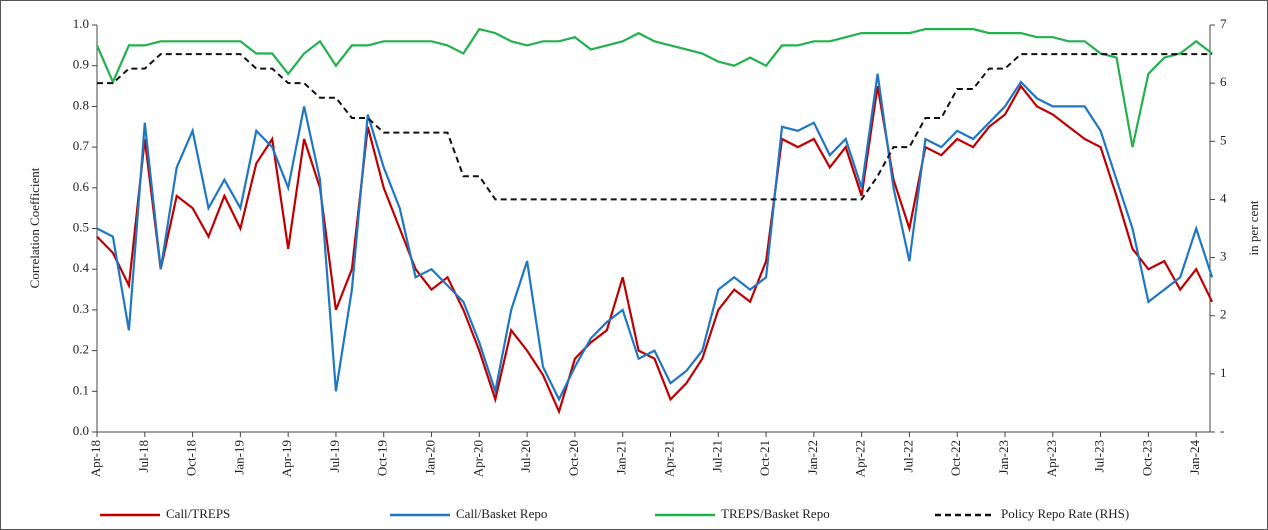 This screenshot has height=530, width=1268. Describe the element at coordinates (430, 457) in the screenshot. I see `x-tick-label: Jan-20` at that location.